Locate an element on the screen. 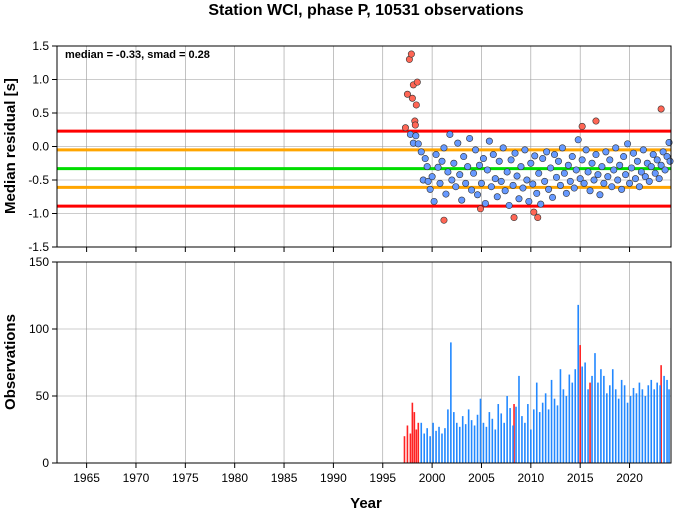  x-tick-label: 2015 is located at coordinates (580, 478).